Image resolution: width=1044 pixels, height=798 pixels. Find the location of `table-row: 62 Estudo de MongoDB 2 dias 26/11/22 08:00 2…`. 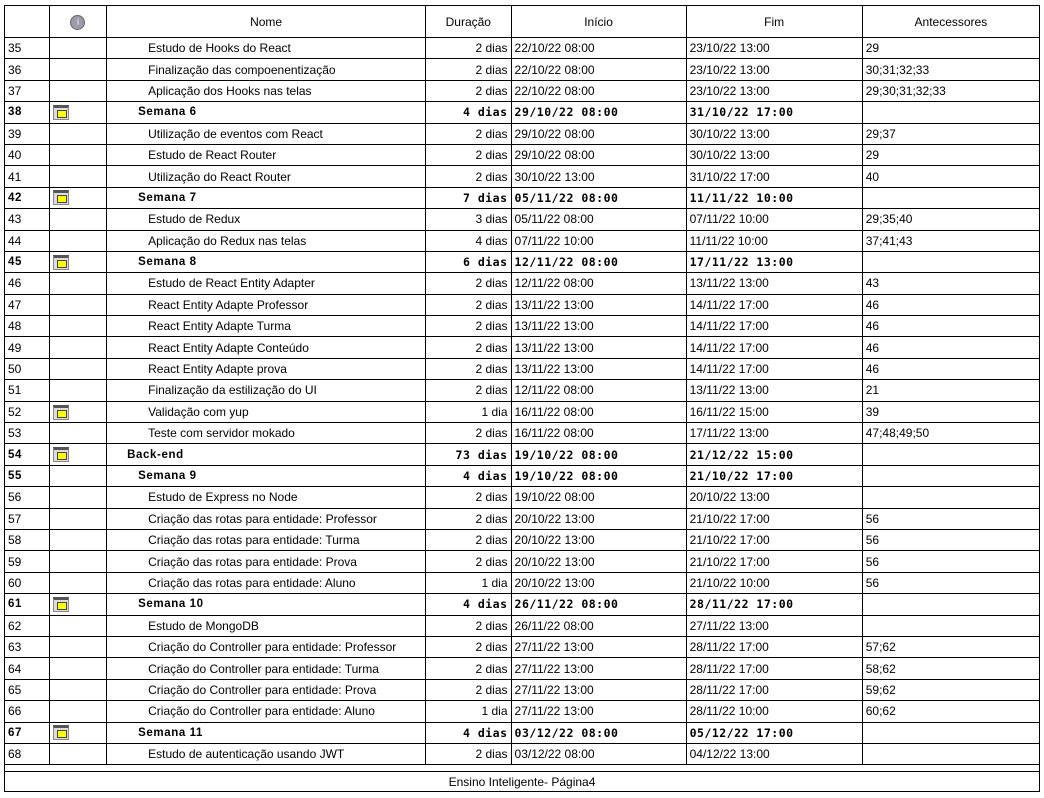

table-row: 62 Estudo de MongoDB 2 dias 26/11/22 08:00 2… is located at coordinates (522, 625).